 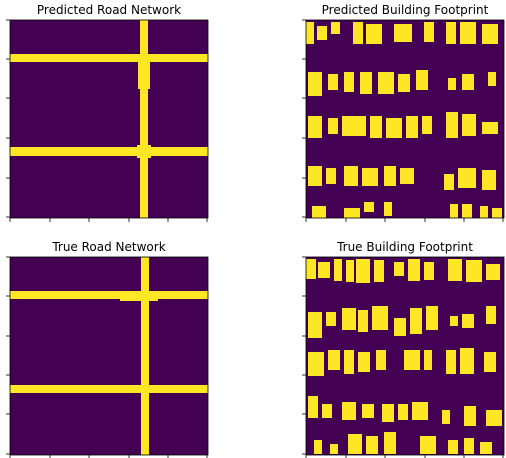 I want to click on panel-title: Predicted Road Network, so click(x=109, y=10).